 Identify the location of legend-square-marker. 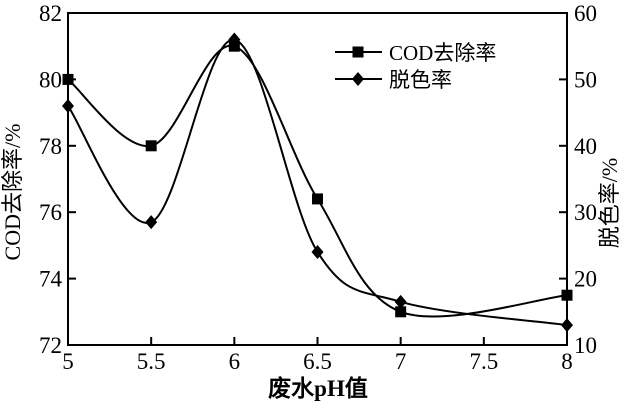
(358, 52).